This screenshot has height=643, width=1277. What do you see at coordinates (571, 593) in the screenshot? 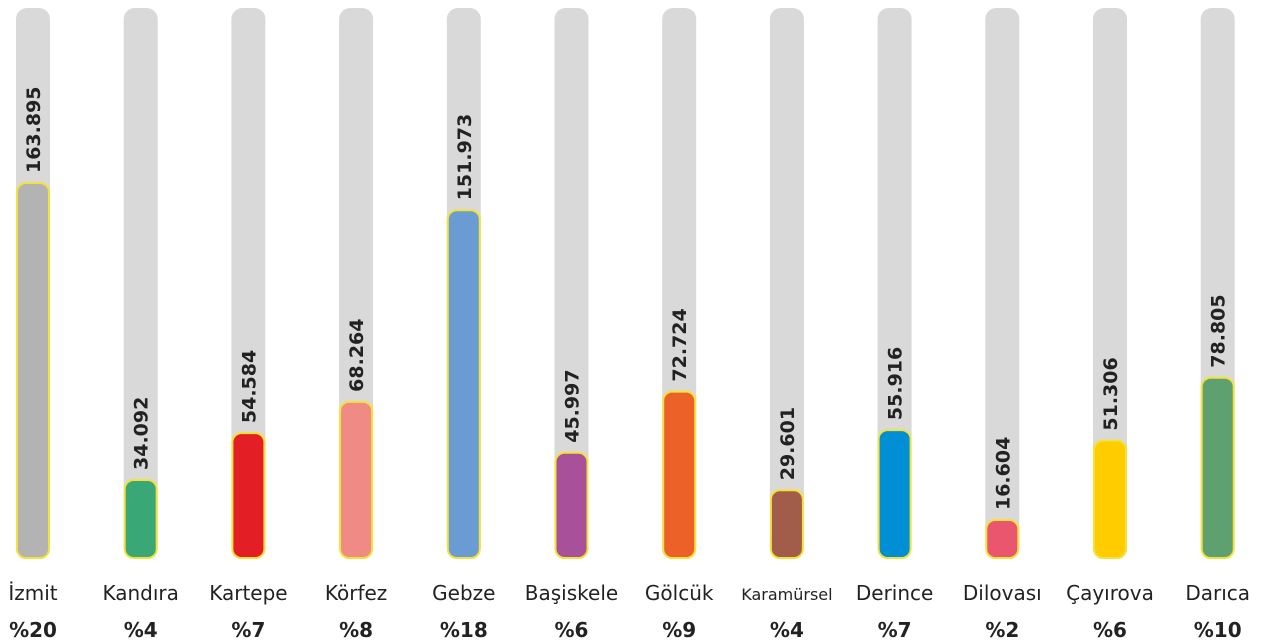
I see `category-label: Başiskele` at bounding box center [571, 593].